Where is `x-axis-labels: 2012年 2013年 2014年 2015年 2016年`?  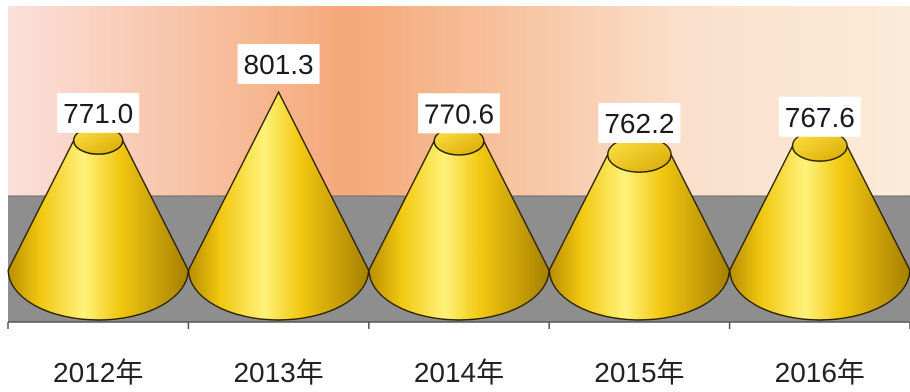 x-axis-labels: 2012年 2013年 2014年 2015年 2016年 is located at coordinates (459, 372).